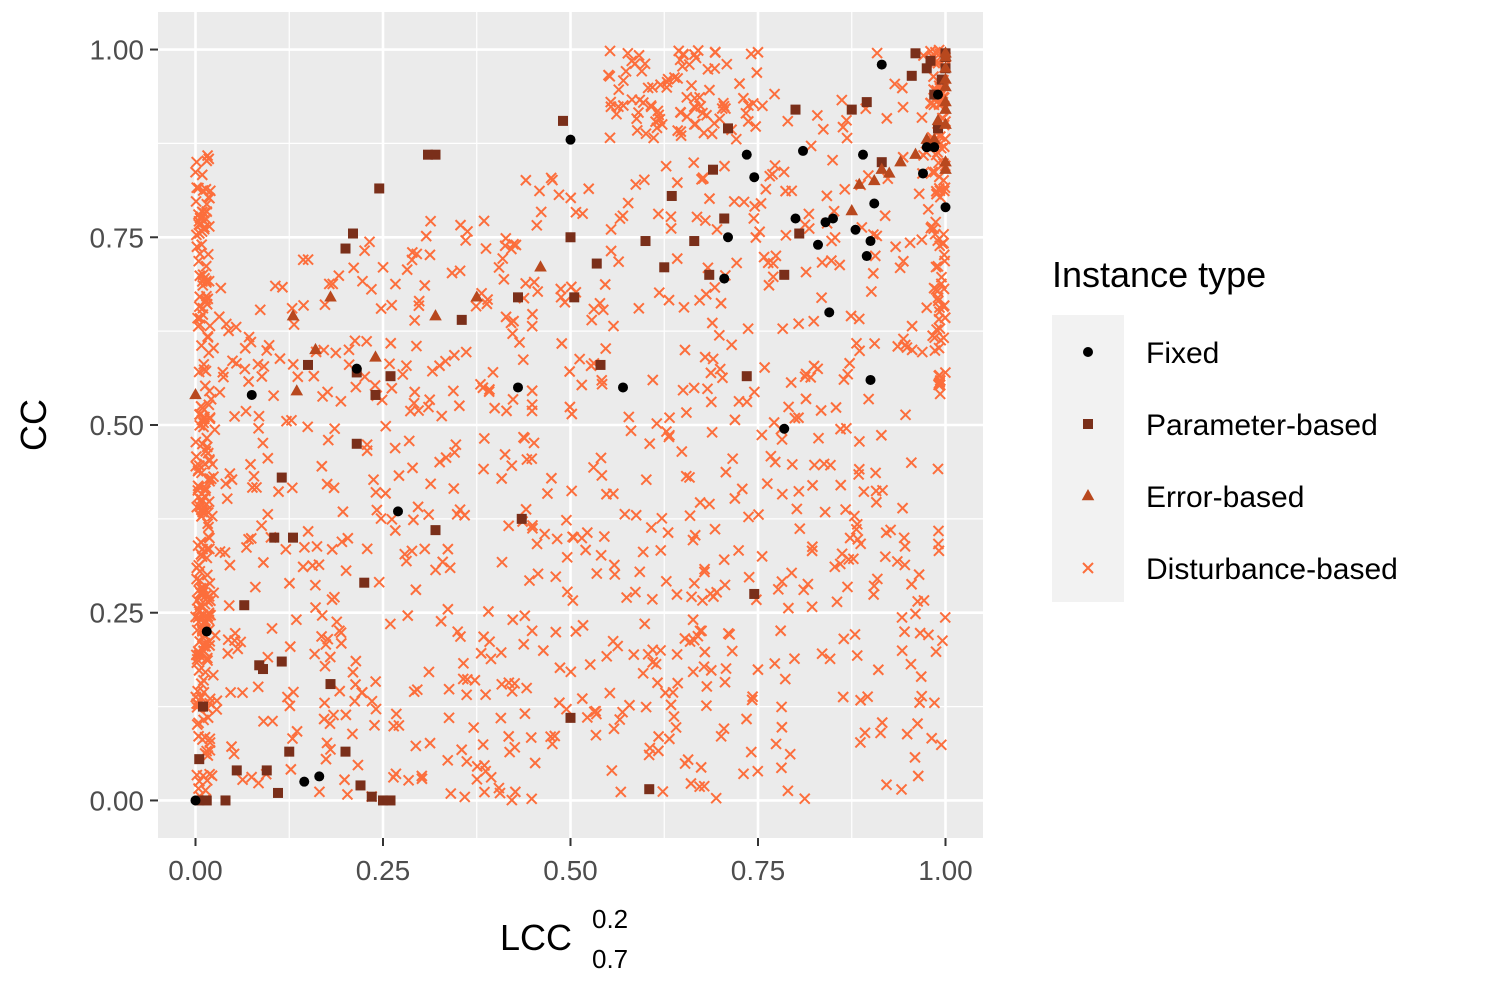  I want to click on legend-entry-fixed: Fixed, so click(1151, 353).